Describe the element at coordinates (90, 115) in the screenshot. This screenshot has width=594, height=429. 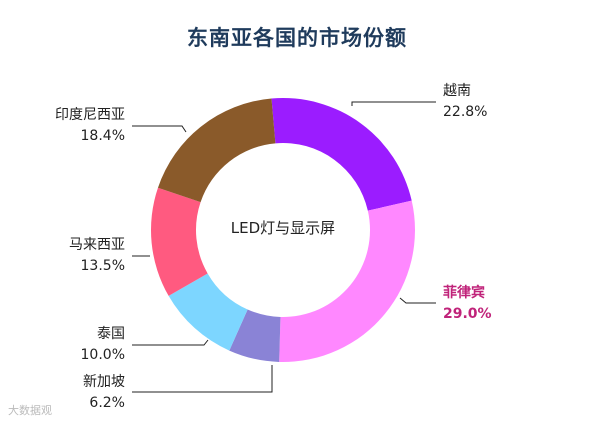
I see `slice-label-5: 印度尼西亚` at that location.